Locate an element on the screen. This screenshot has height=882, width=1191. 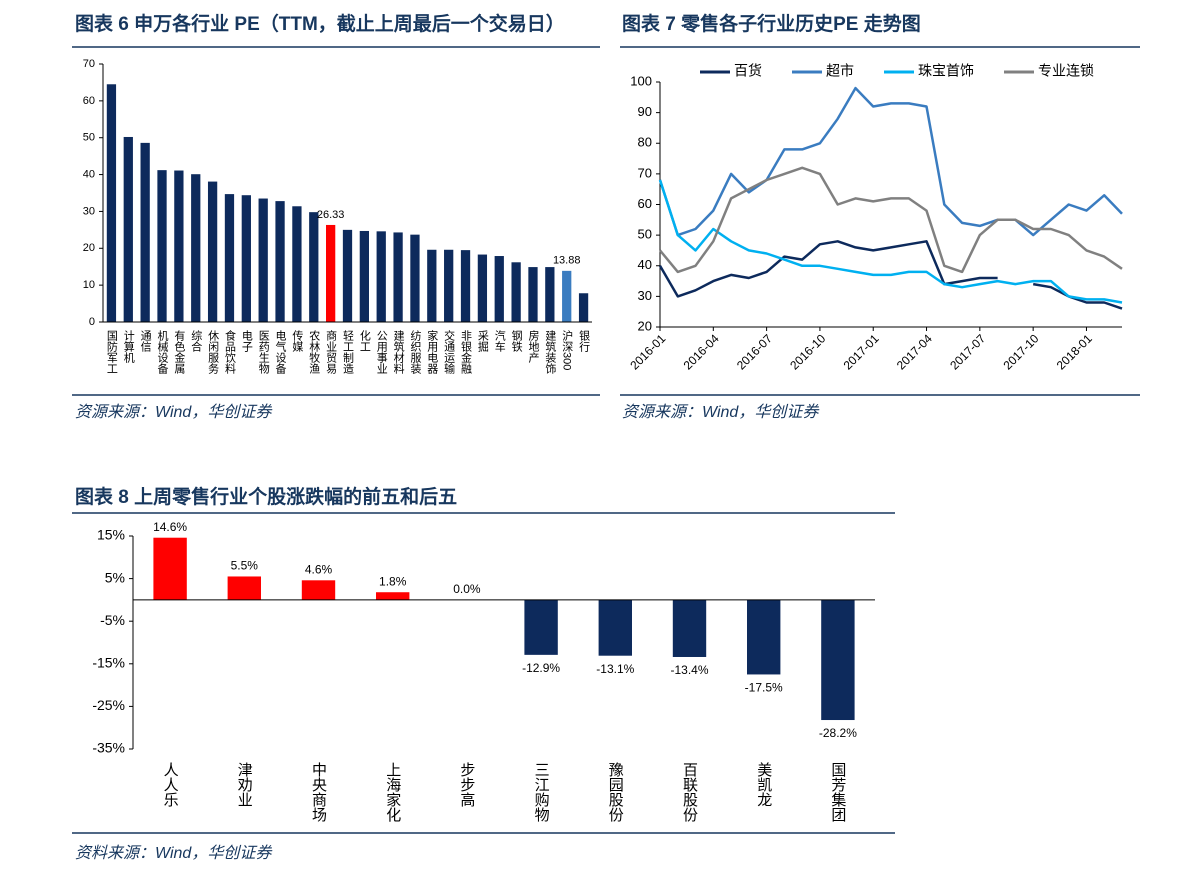
y-tick-label: -5% is located at coordinates (112, 620).